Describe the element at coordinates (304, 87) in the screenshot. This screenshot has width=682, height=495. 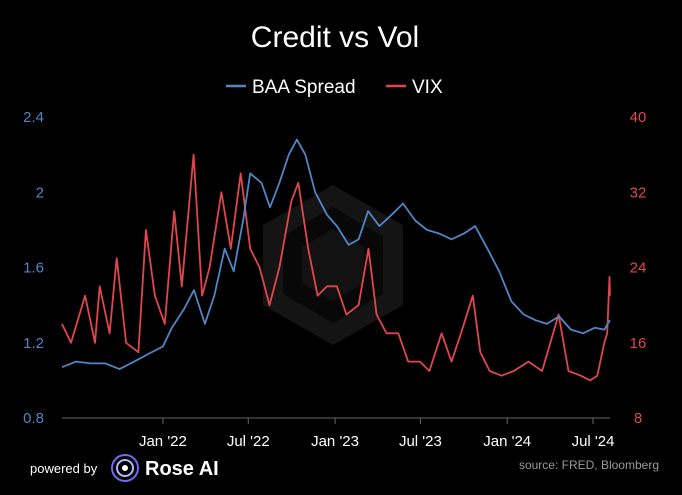
I see `legend-label-baa: BAA Spread` at that location.